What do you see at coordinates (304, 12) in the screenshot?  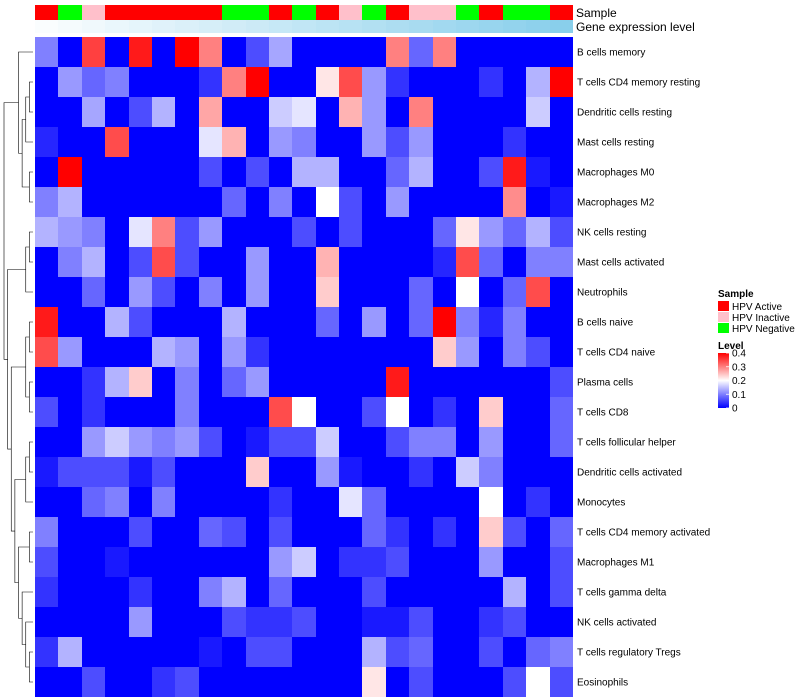 I see `sample-annotation-bar` at bounding box center [304, 12].